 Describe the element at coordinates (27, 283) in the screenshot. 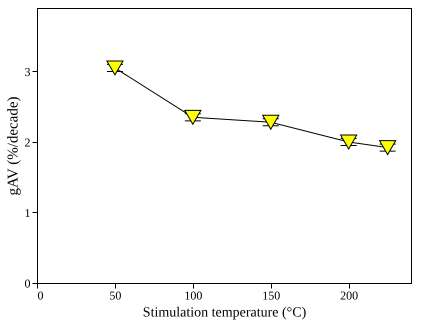

I see `y-tick-label: 0` at that location.